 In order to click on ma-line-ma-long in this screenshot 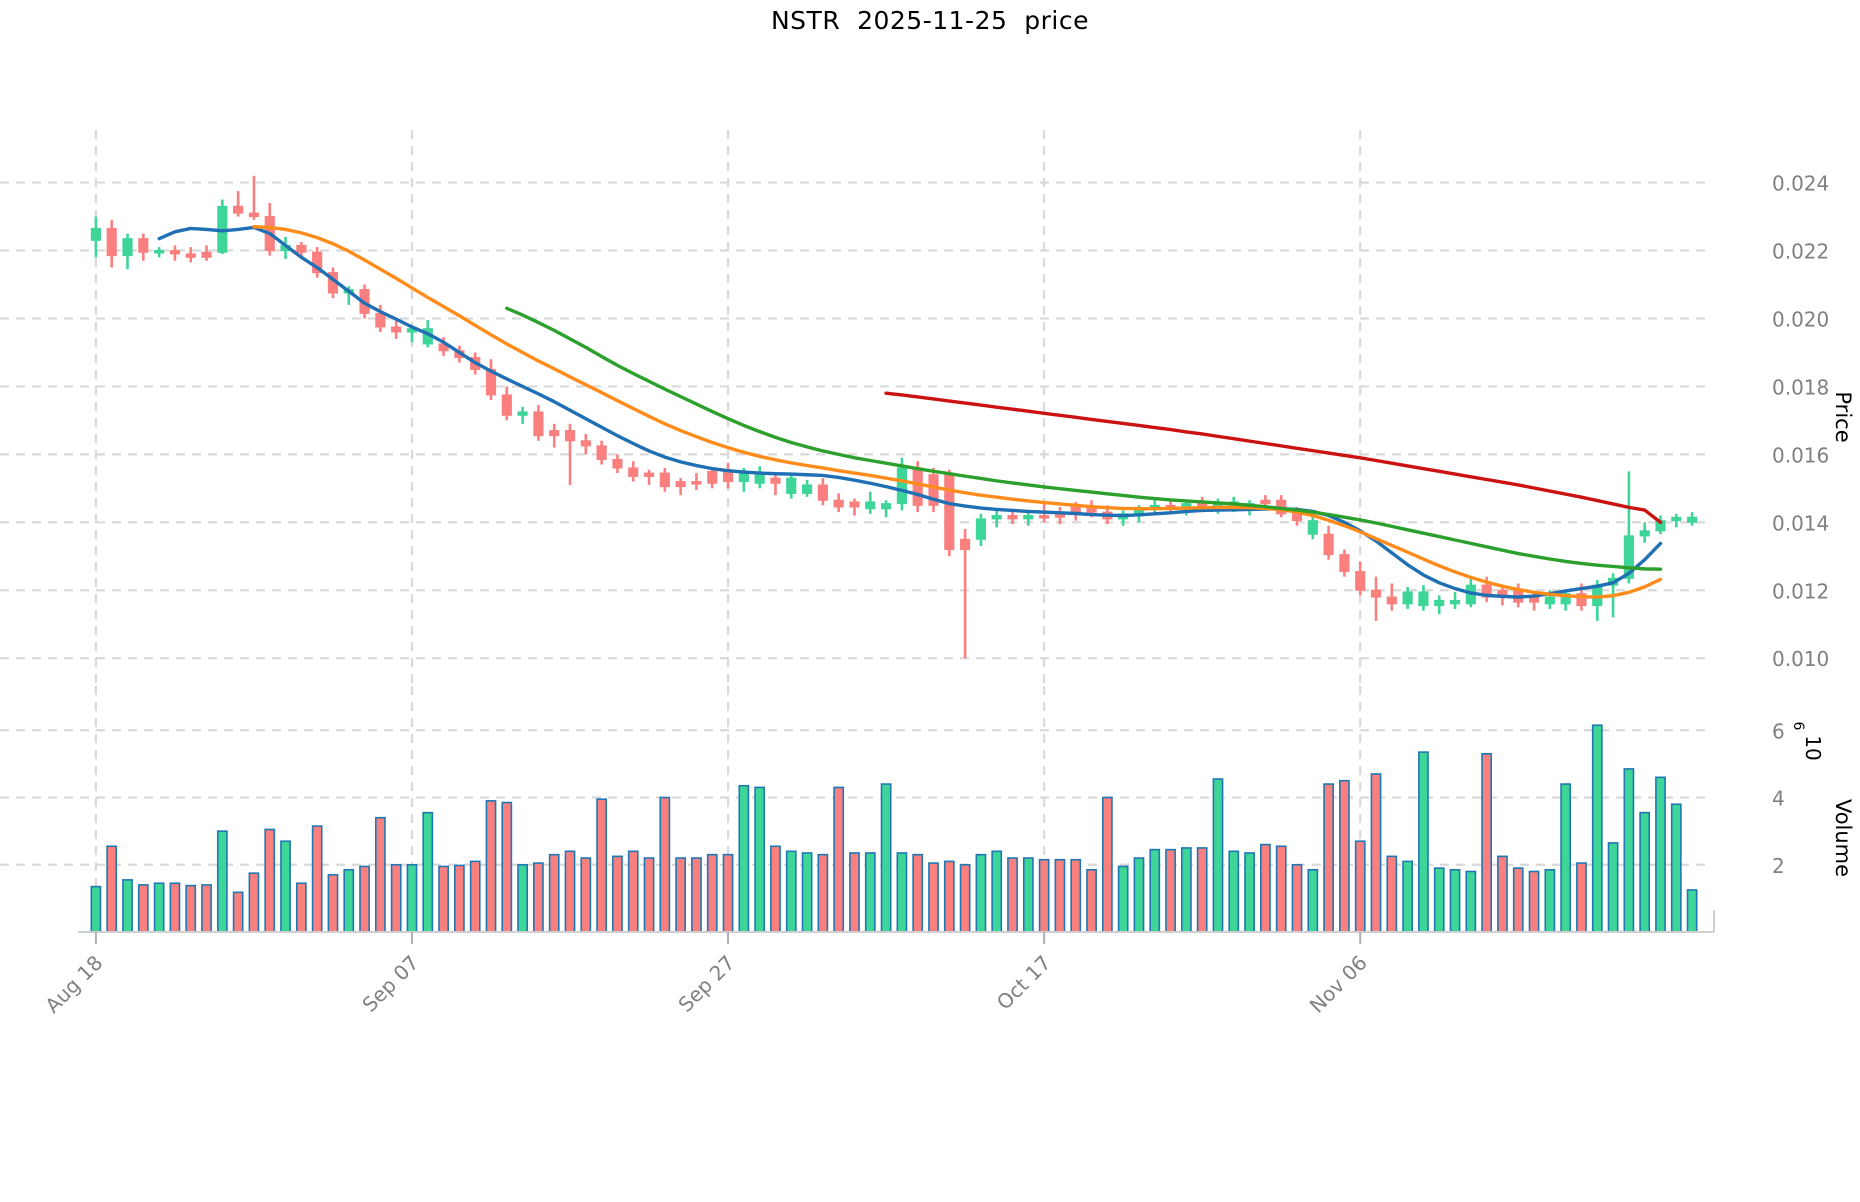, I will do `click(1084, 438)`.